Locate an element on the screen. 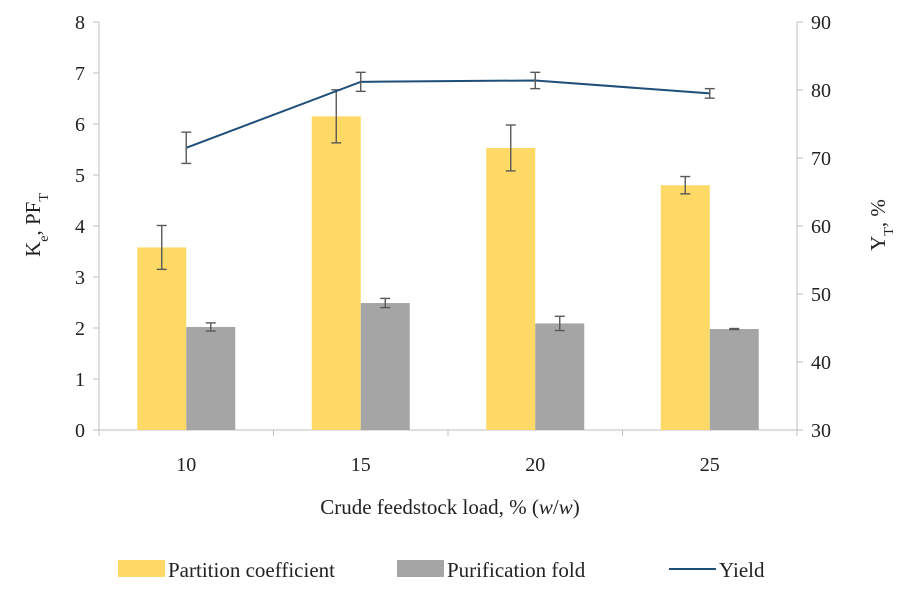 The width and height of the screenshot is (907, 590). x-tick-label: 10 is located at coordinates (186, 465).